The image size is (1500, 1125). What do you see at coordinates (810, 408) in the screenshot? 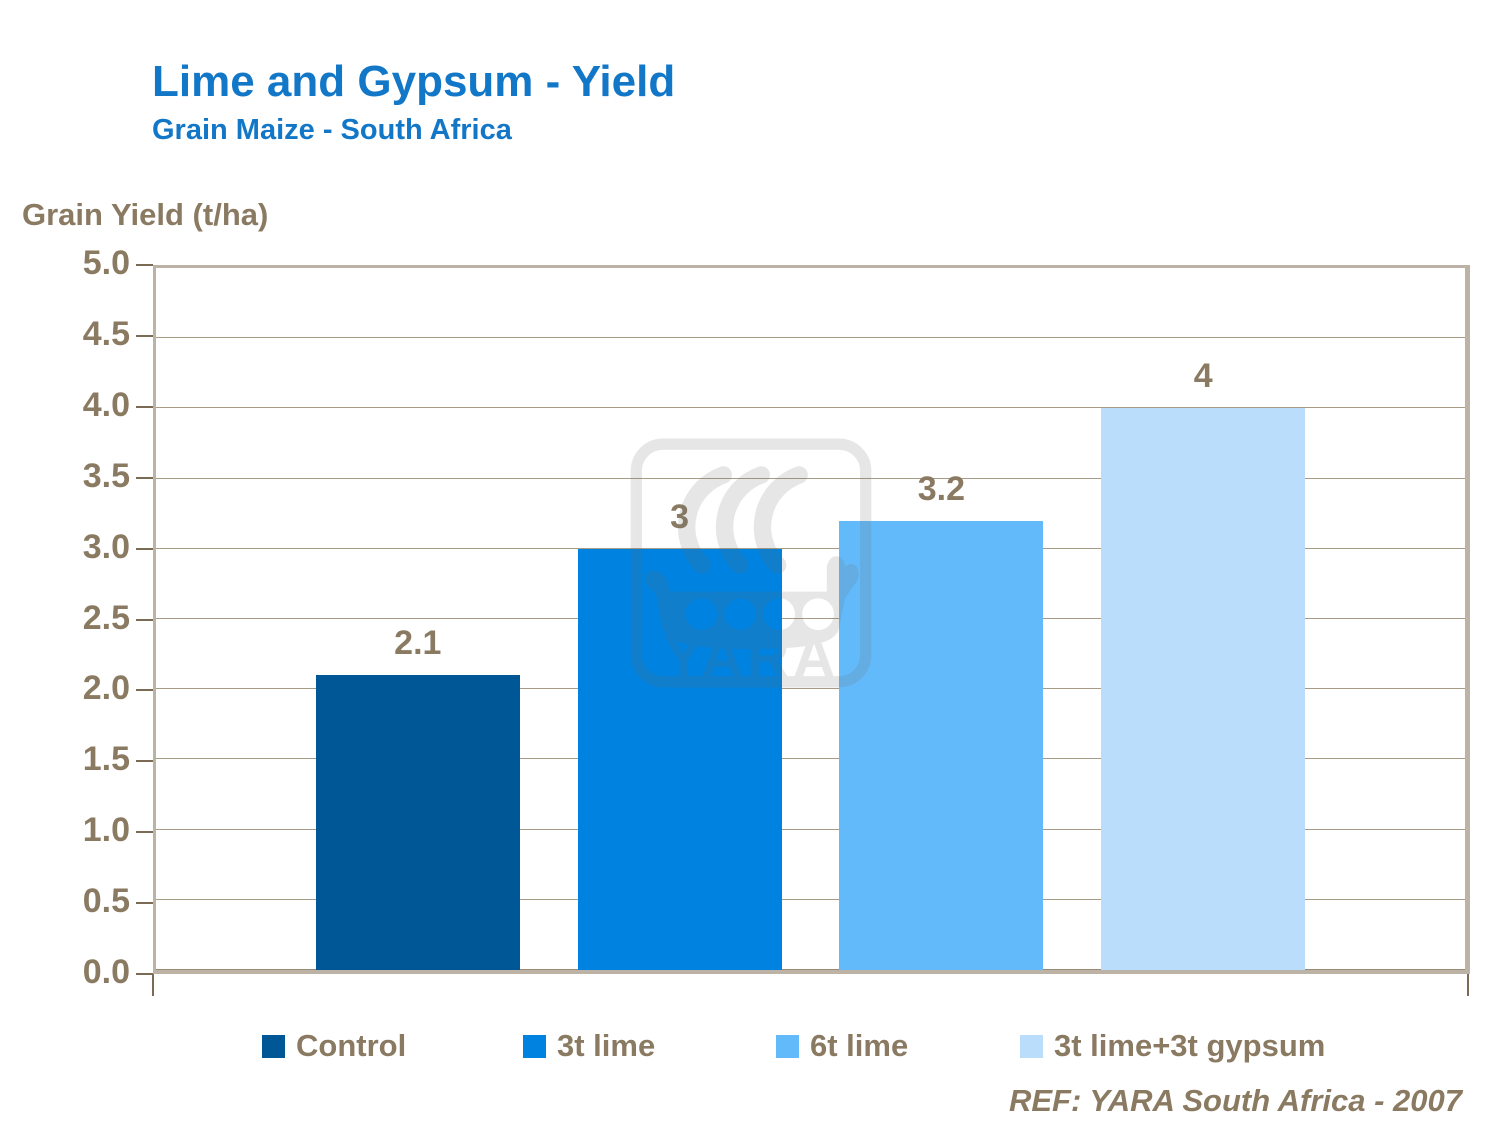
I see `gridline-4.0` at bounding box center [810, 408].